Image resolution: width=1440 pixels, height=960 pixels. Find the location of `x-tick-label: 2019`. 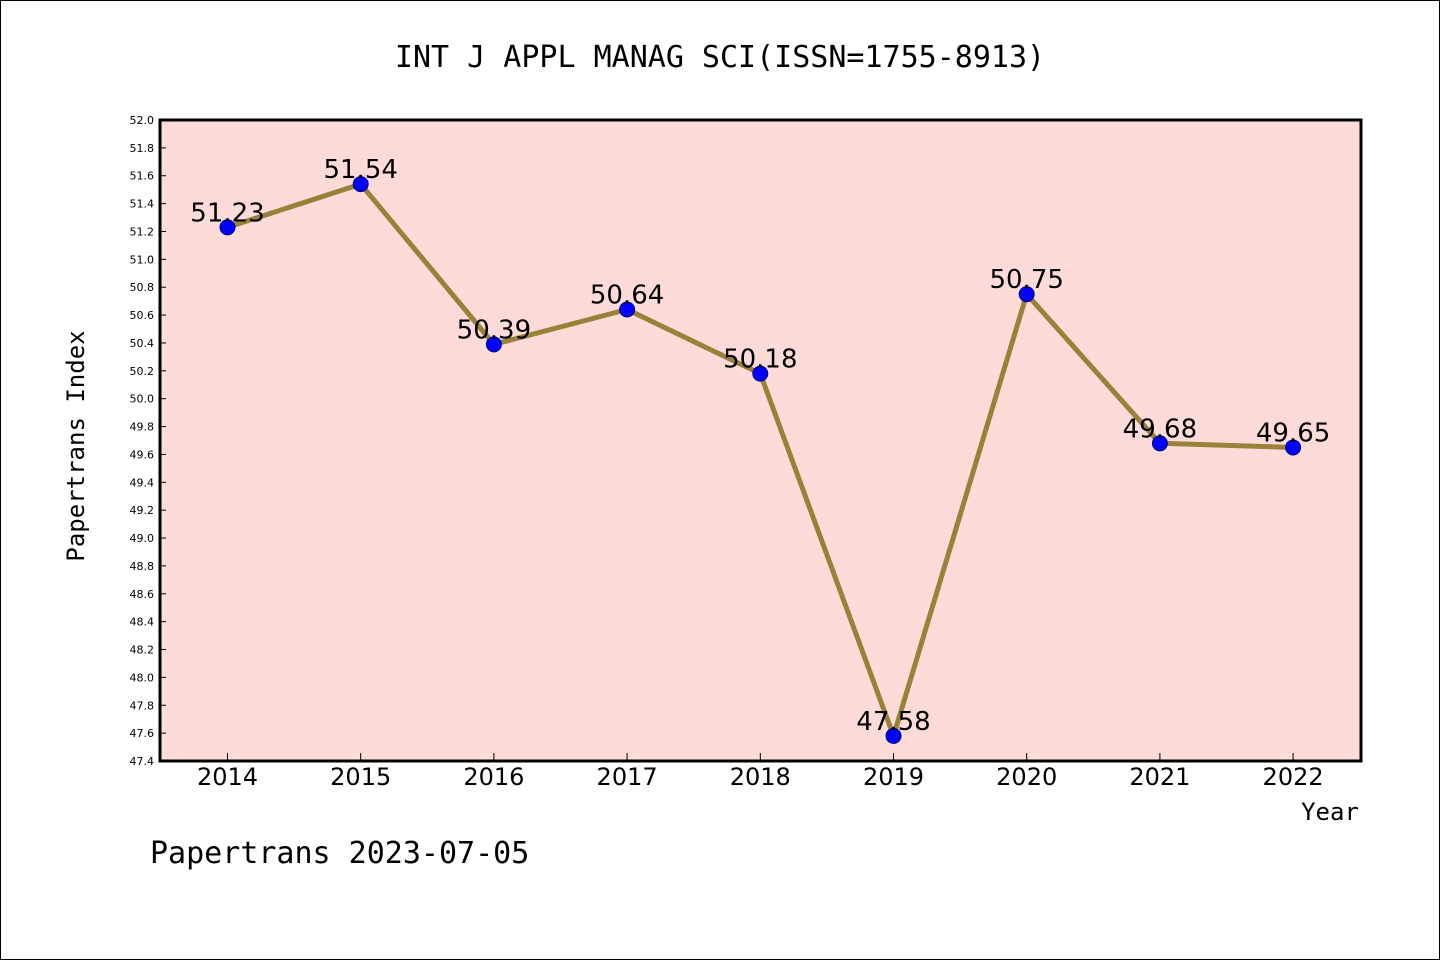

x-tick-label: 2019 is located at coordinates (893, 777).